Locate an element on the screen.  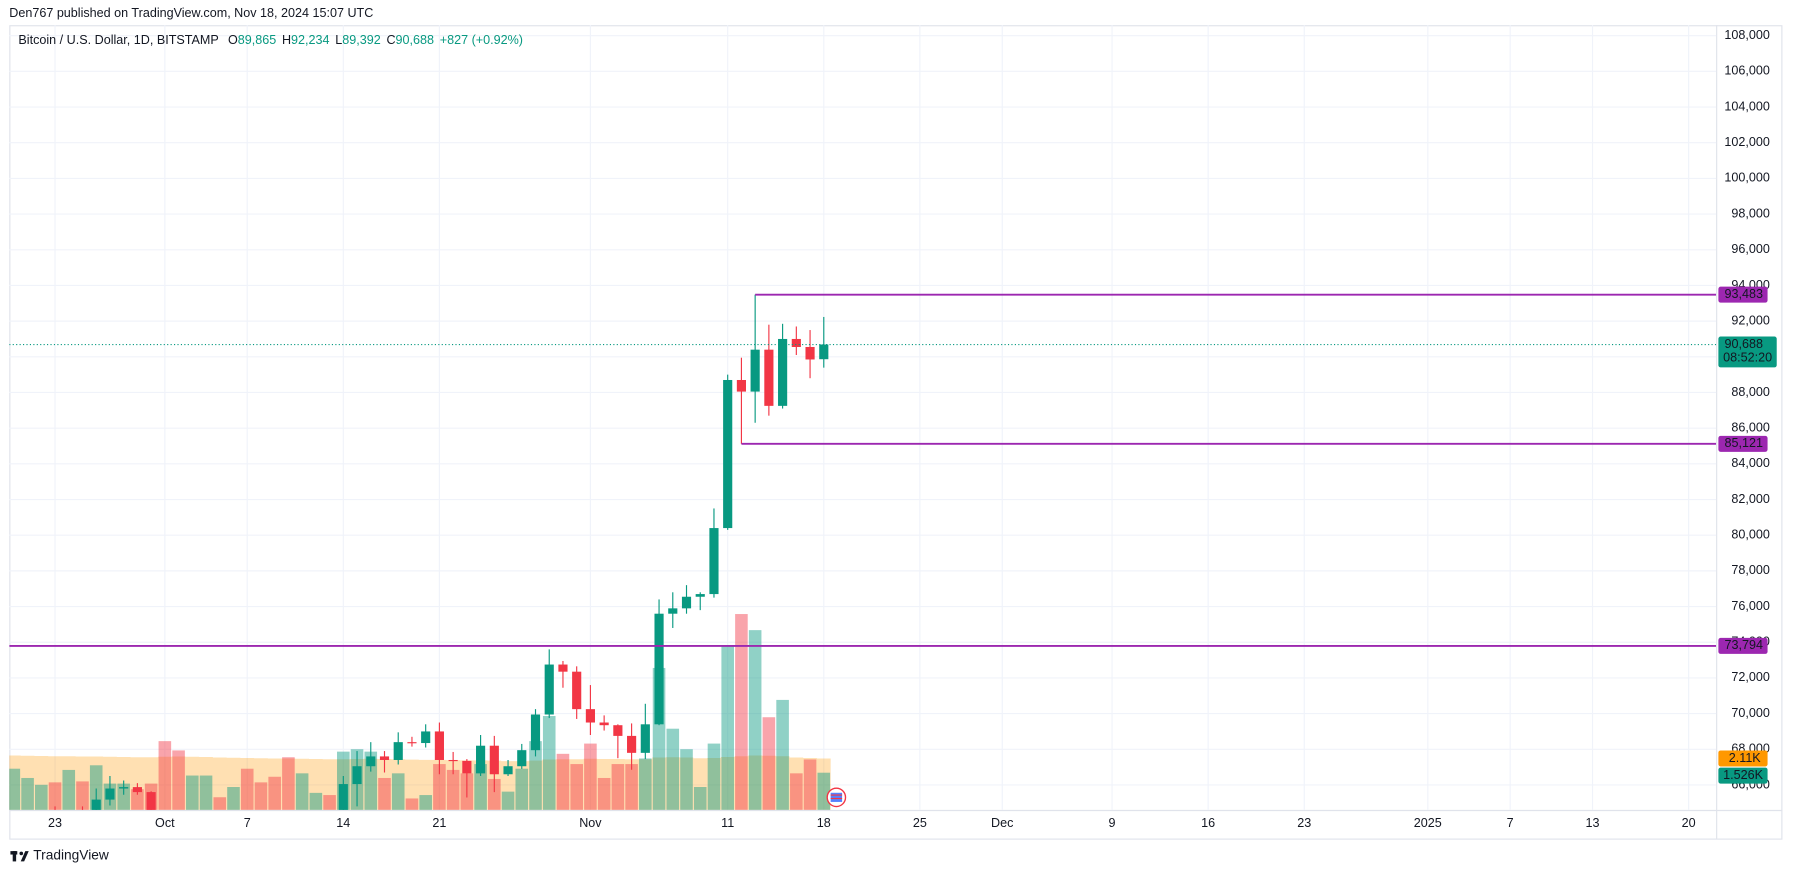
legend-symbol: Bitcoin / U.S. Dollar, 1D, BITSTAMP is located at coordinates (118, 41).